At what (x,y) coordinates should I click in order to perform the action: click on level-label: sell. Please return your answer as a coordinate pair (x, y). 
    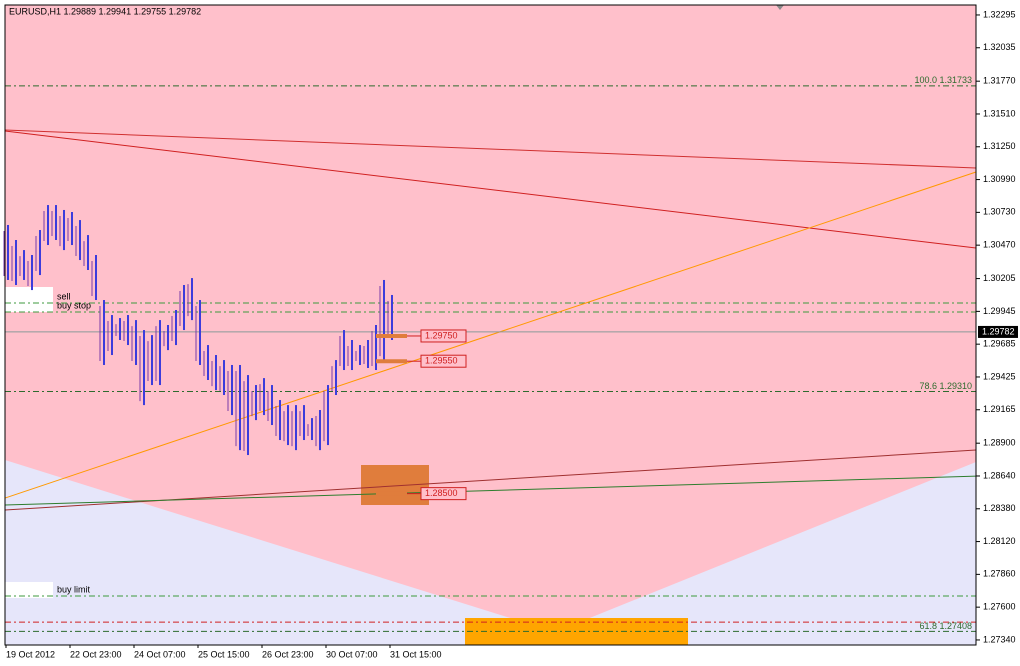
    Looking at the image, I should click on (64, 296).